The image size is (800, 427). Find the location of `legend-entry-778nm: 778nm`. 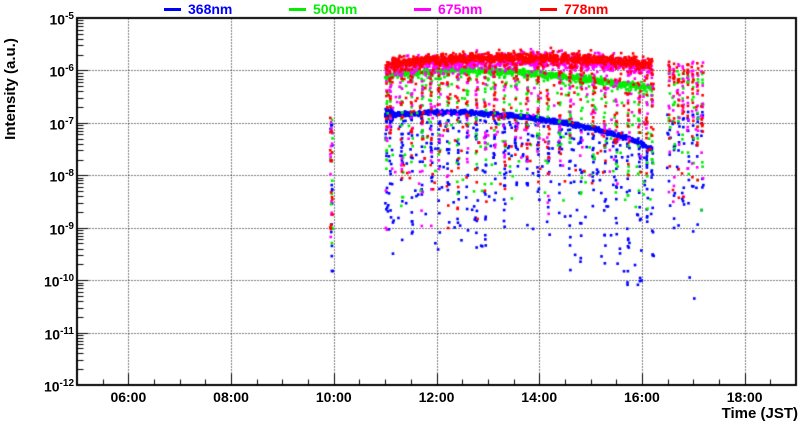

legend-entry-778nm: 778nm is located at coordinates (574, 9).